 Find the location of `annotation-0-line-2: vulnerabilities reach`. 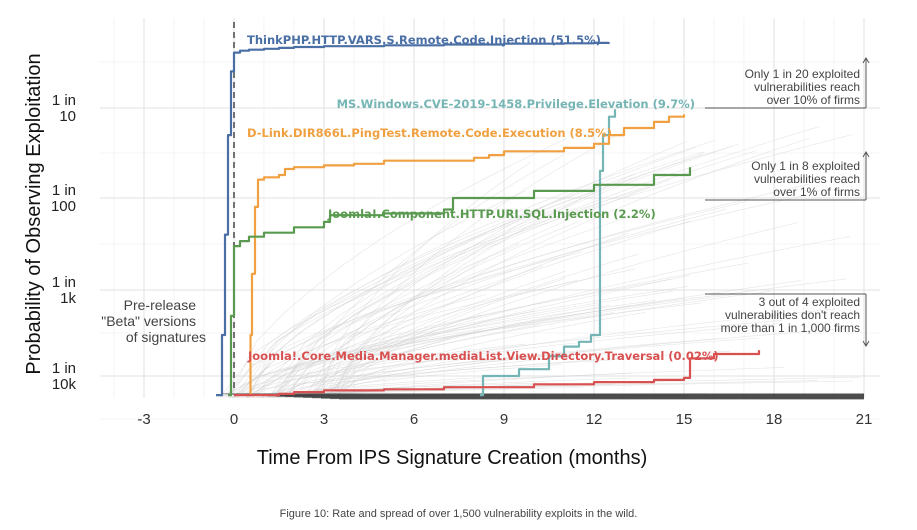

annotation-0-line-2: vulnerabilities reach is located at coordinates (807, 87).